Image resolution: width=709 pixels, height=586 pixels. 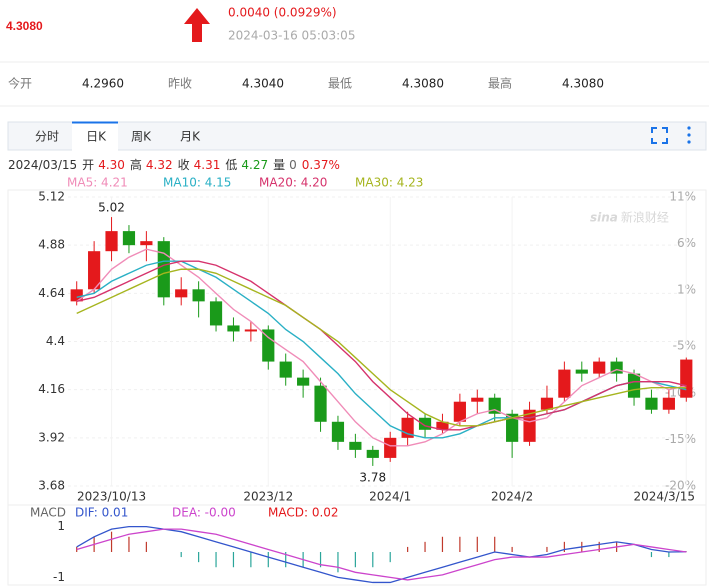 What do you see at coordinates (111, 165) in the screenshot?
I see `info-value: 4.30` at bounding box center [111, 165].